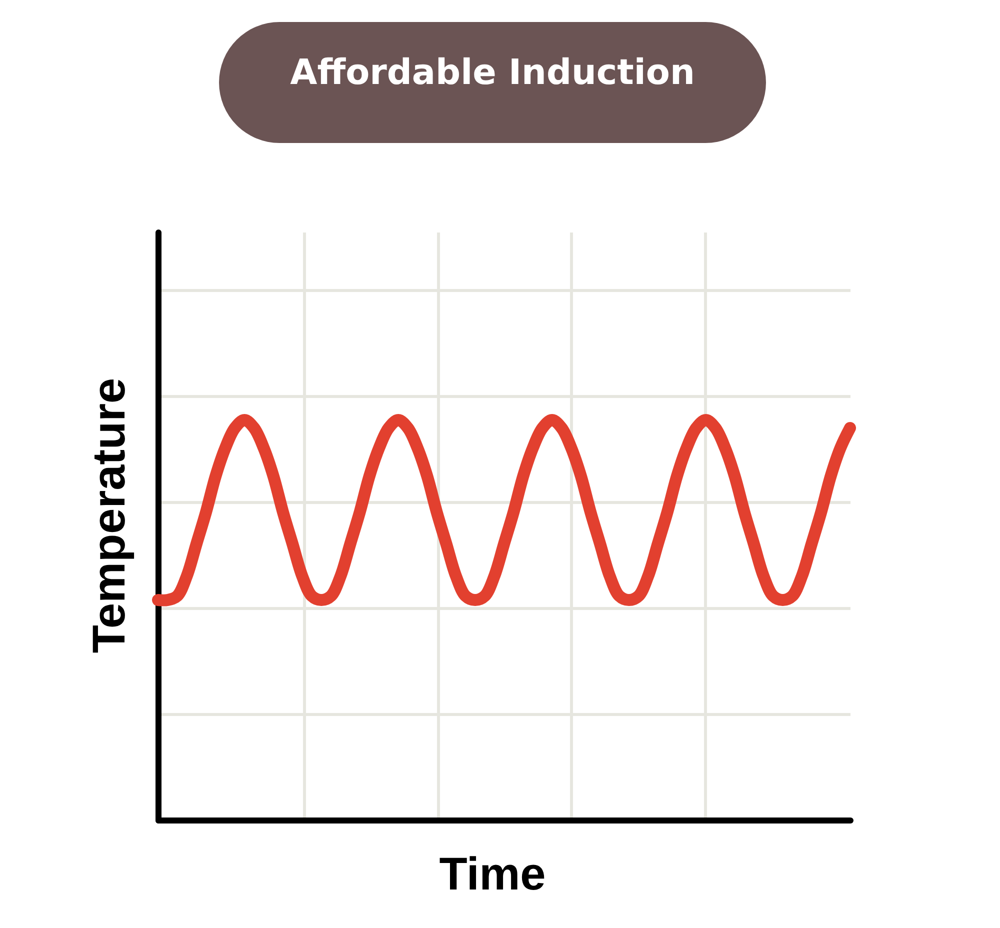  What do you see at coordinates (492, 73) in the screenshot?
I see `chart-title: Affordable Induction` at bounding box center [492, 73].